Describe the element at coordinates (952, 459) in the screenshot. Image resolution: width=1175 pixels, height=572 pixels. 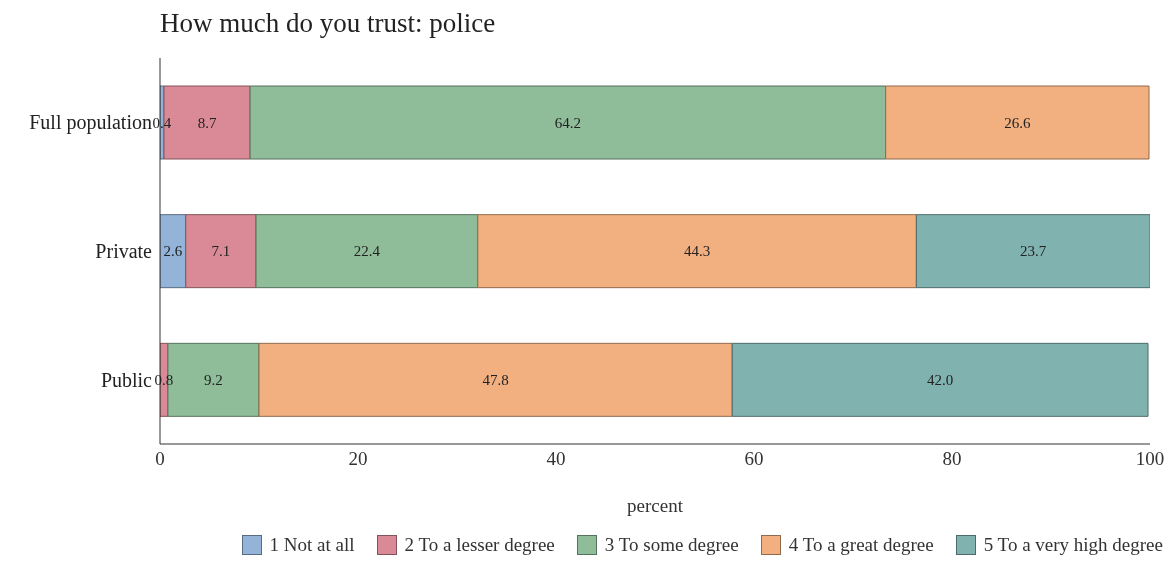
I see `x-tick-label: 80` at that location.